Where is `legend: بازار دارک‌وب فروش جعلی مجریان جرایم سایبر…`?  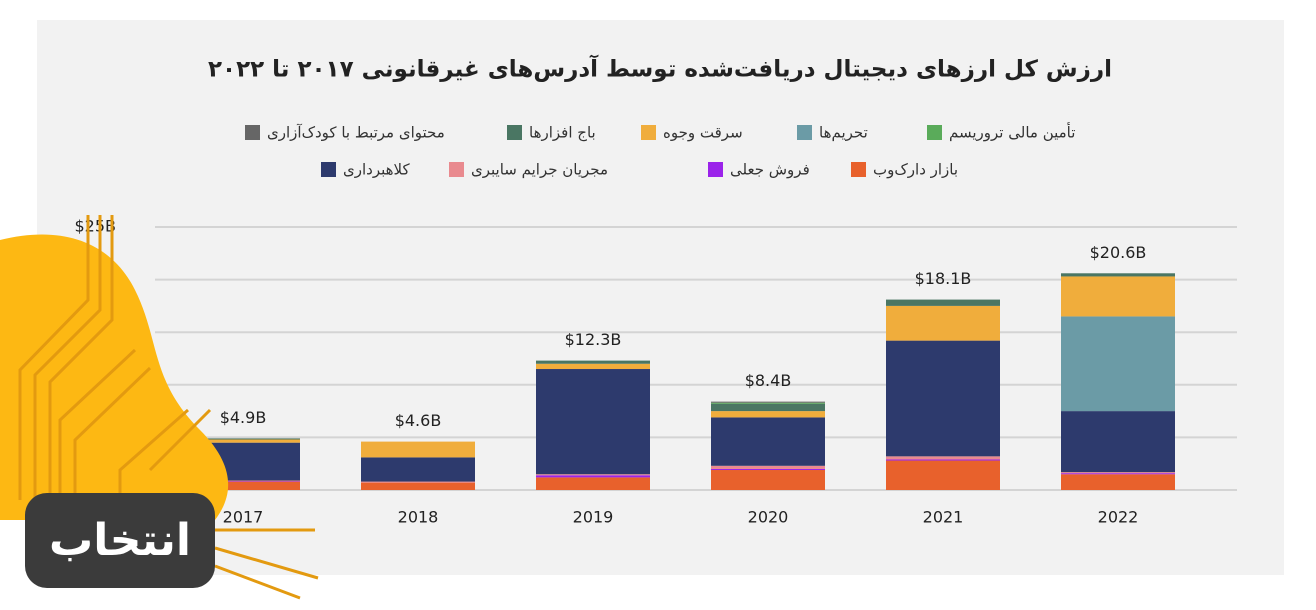 legend: بازار دارک‌وب فروش جعلی مجریان جرایم سایبر… is located at coordinates (660, 150).